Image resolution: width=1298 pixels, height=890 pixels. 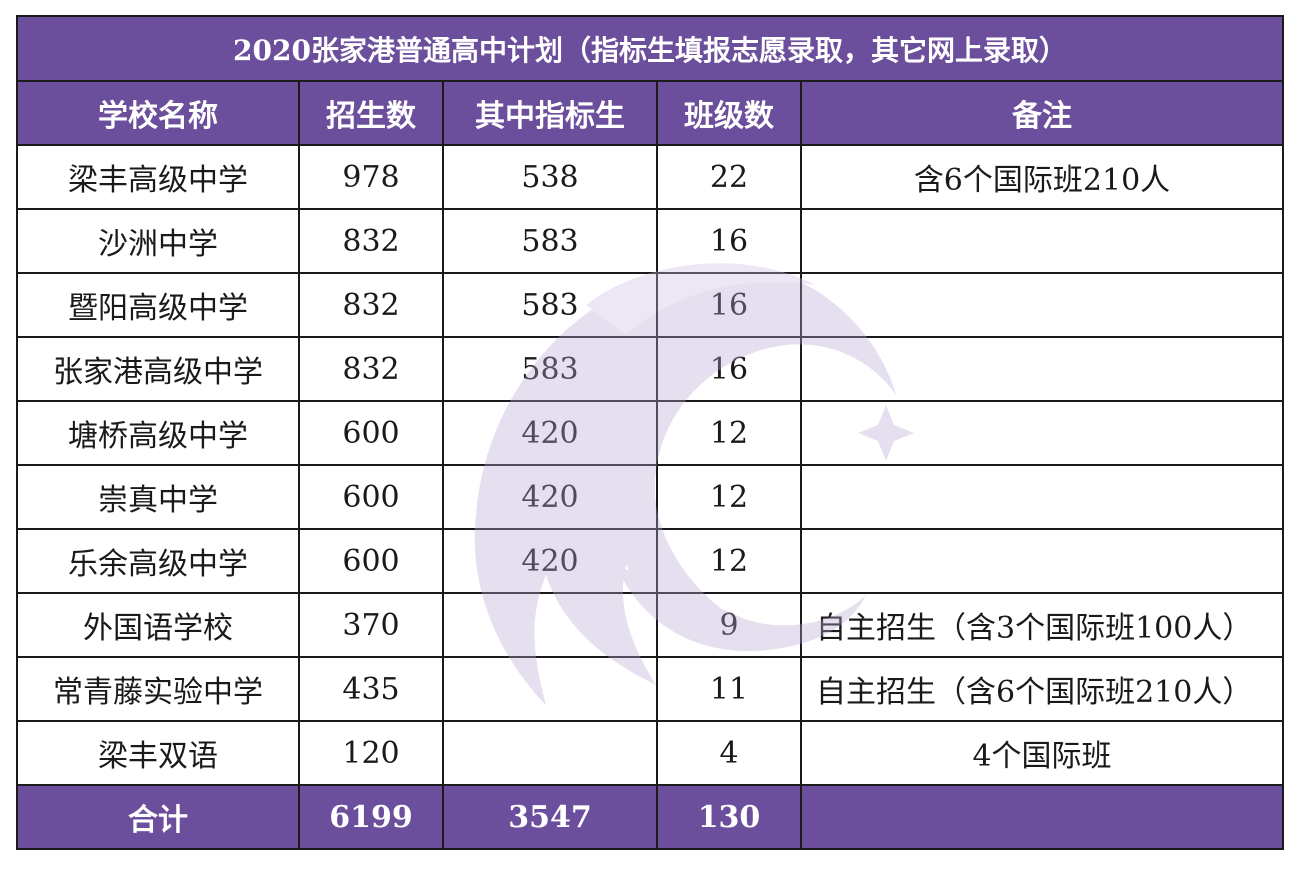 What do you see at coordinates (371, 817) in the screenshot?
I see `total-enroll: 6199` at bounding box center [371, 817].